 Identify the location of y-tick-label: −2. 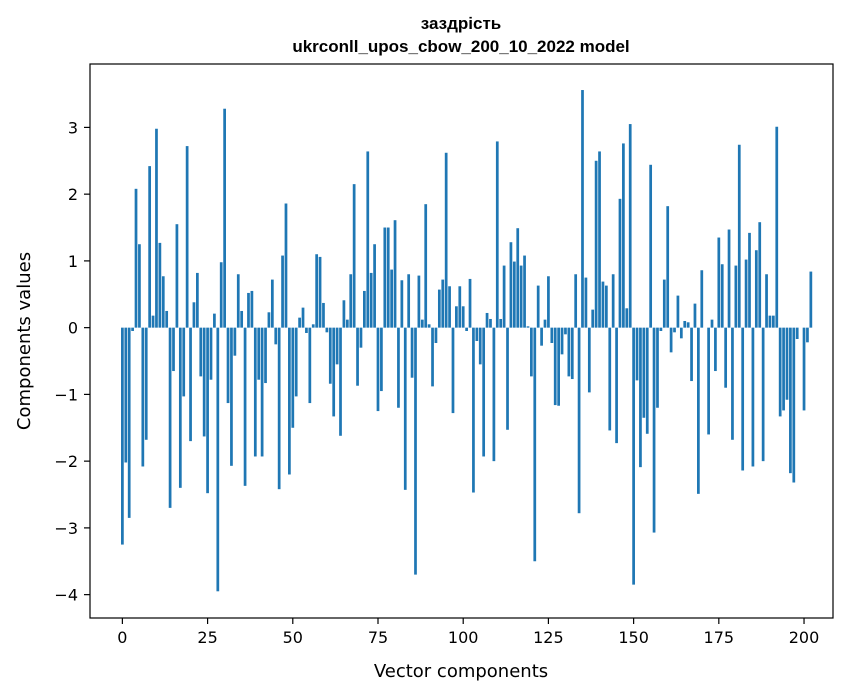
(66, 461).